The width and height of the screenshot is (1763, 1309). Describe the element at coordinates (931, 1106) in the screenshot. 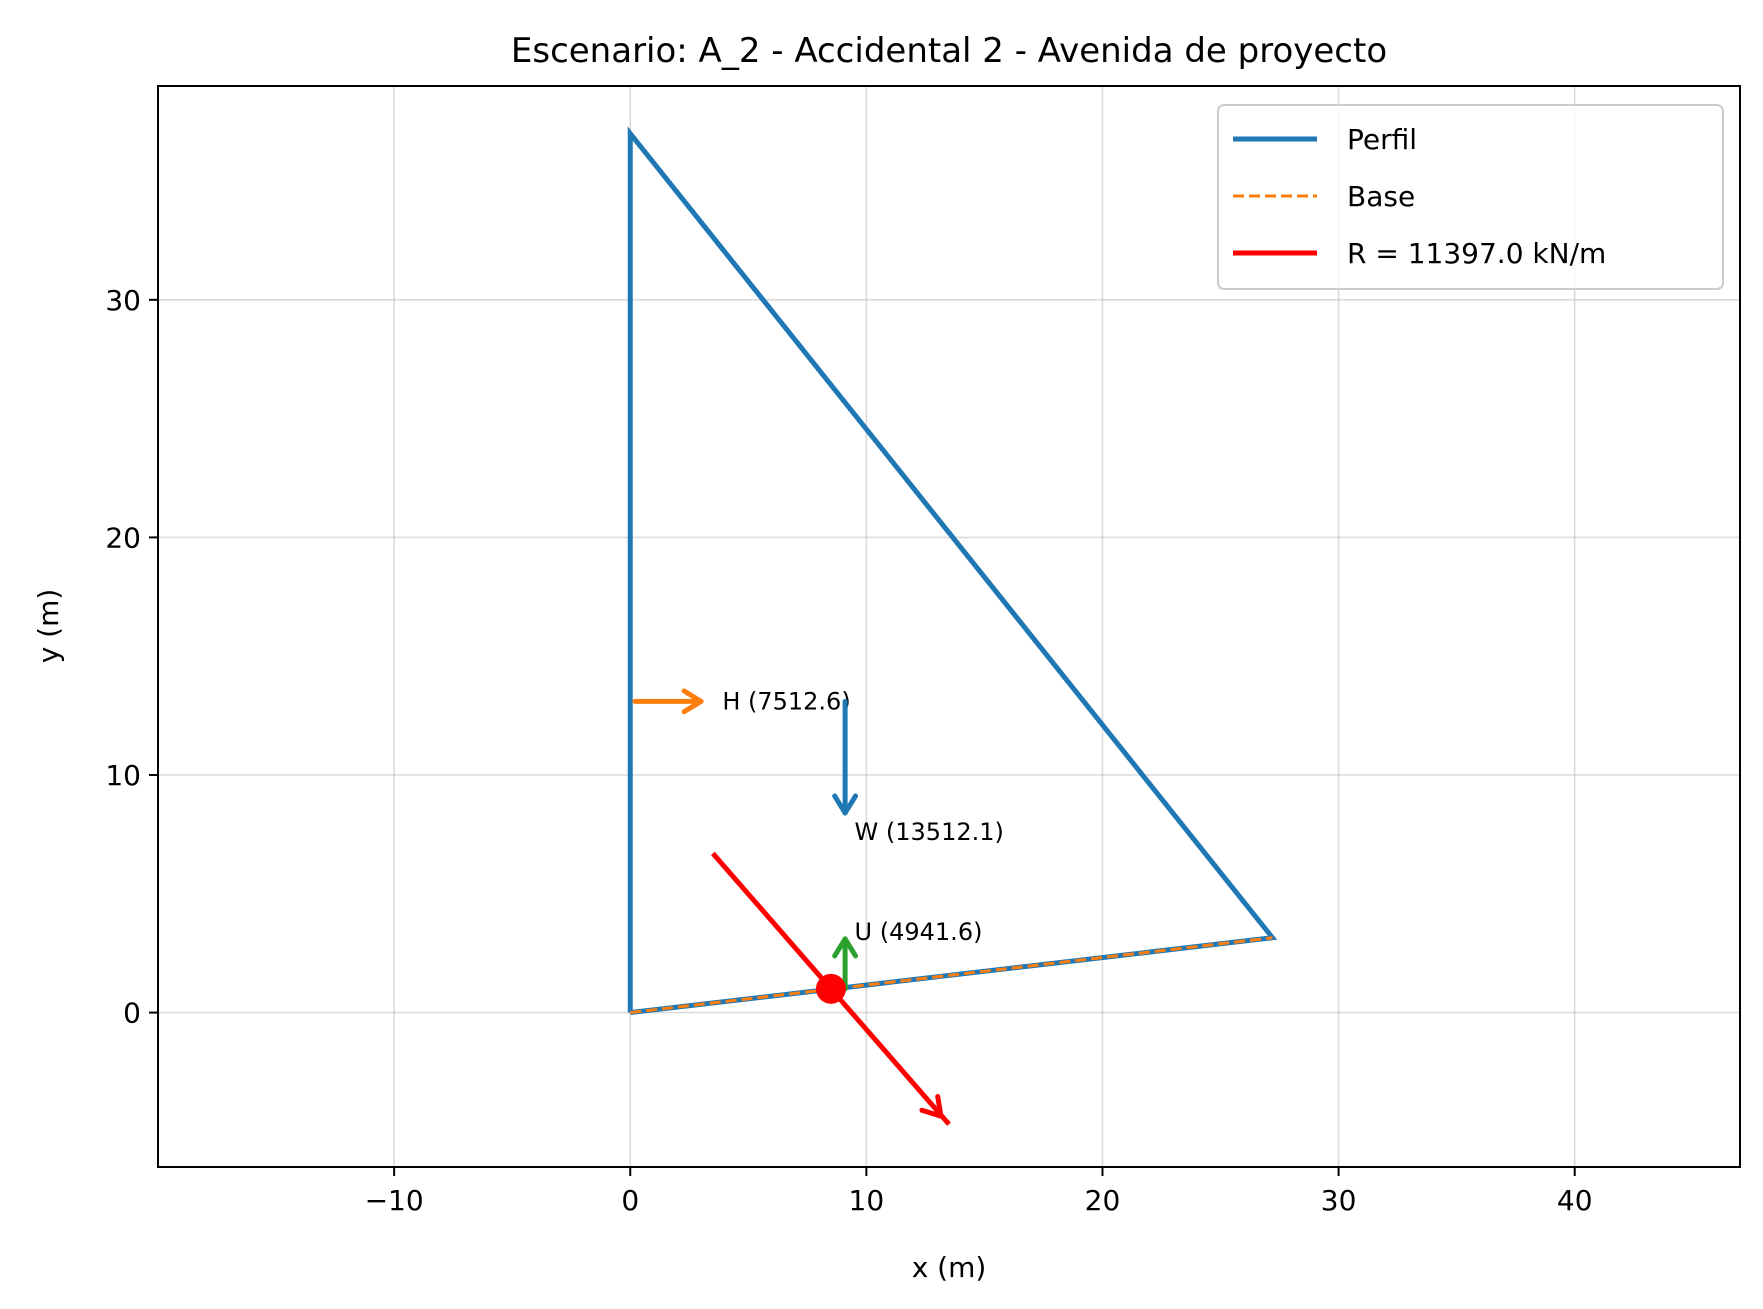

I see `resultant-arrow-head` at that location.